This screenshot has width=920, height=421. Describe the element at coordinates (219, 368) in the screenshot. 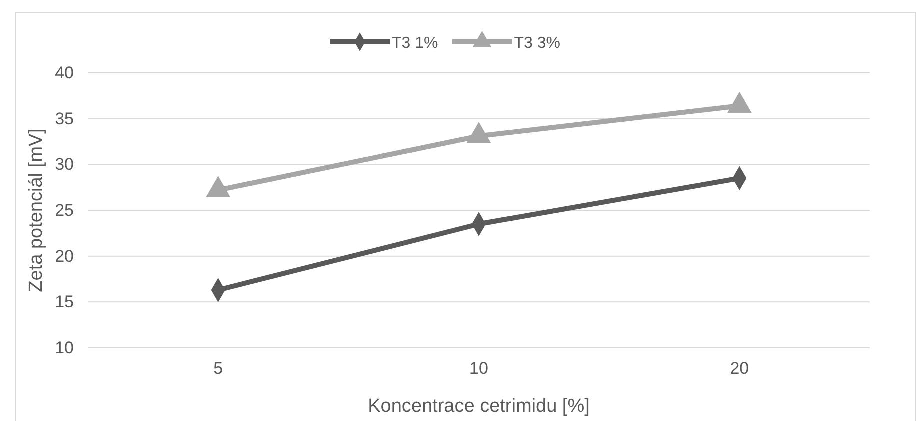

I see `x-tick-label: 5` at that location.